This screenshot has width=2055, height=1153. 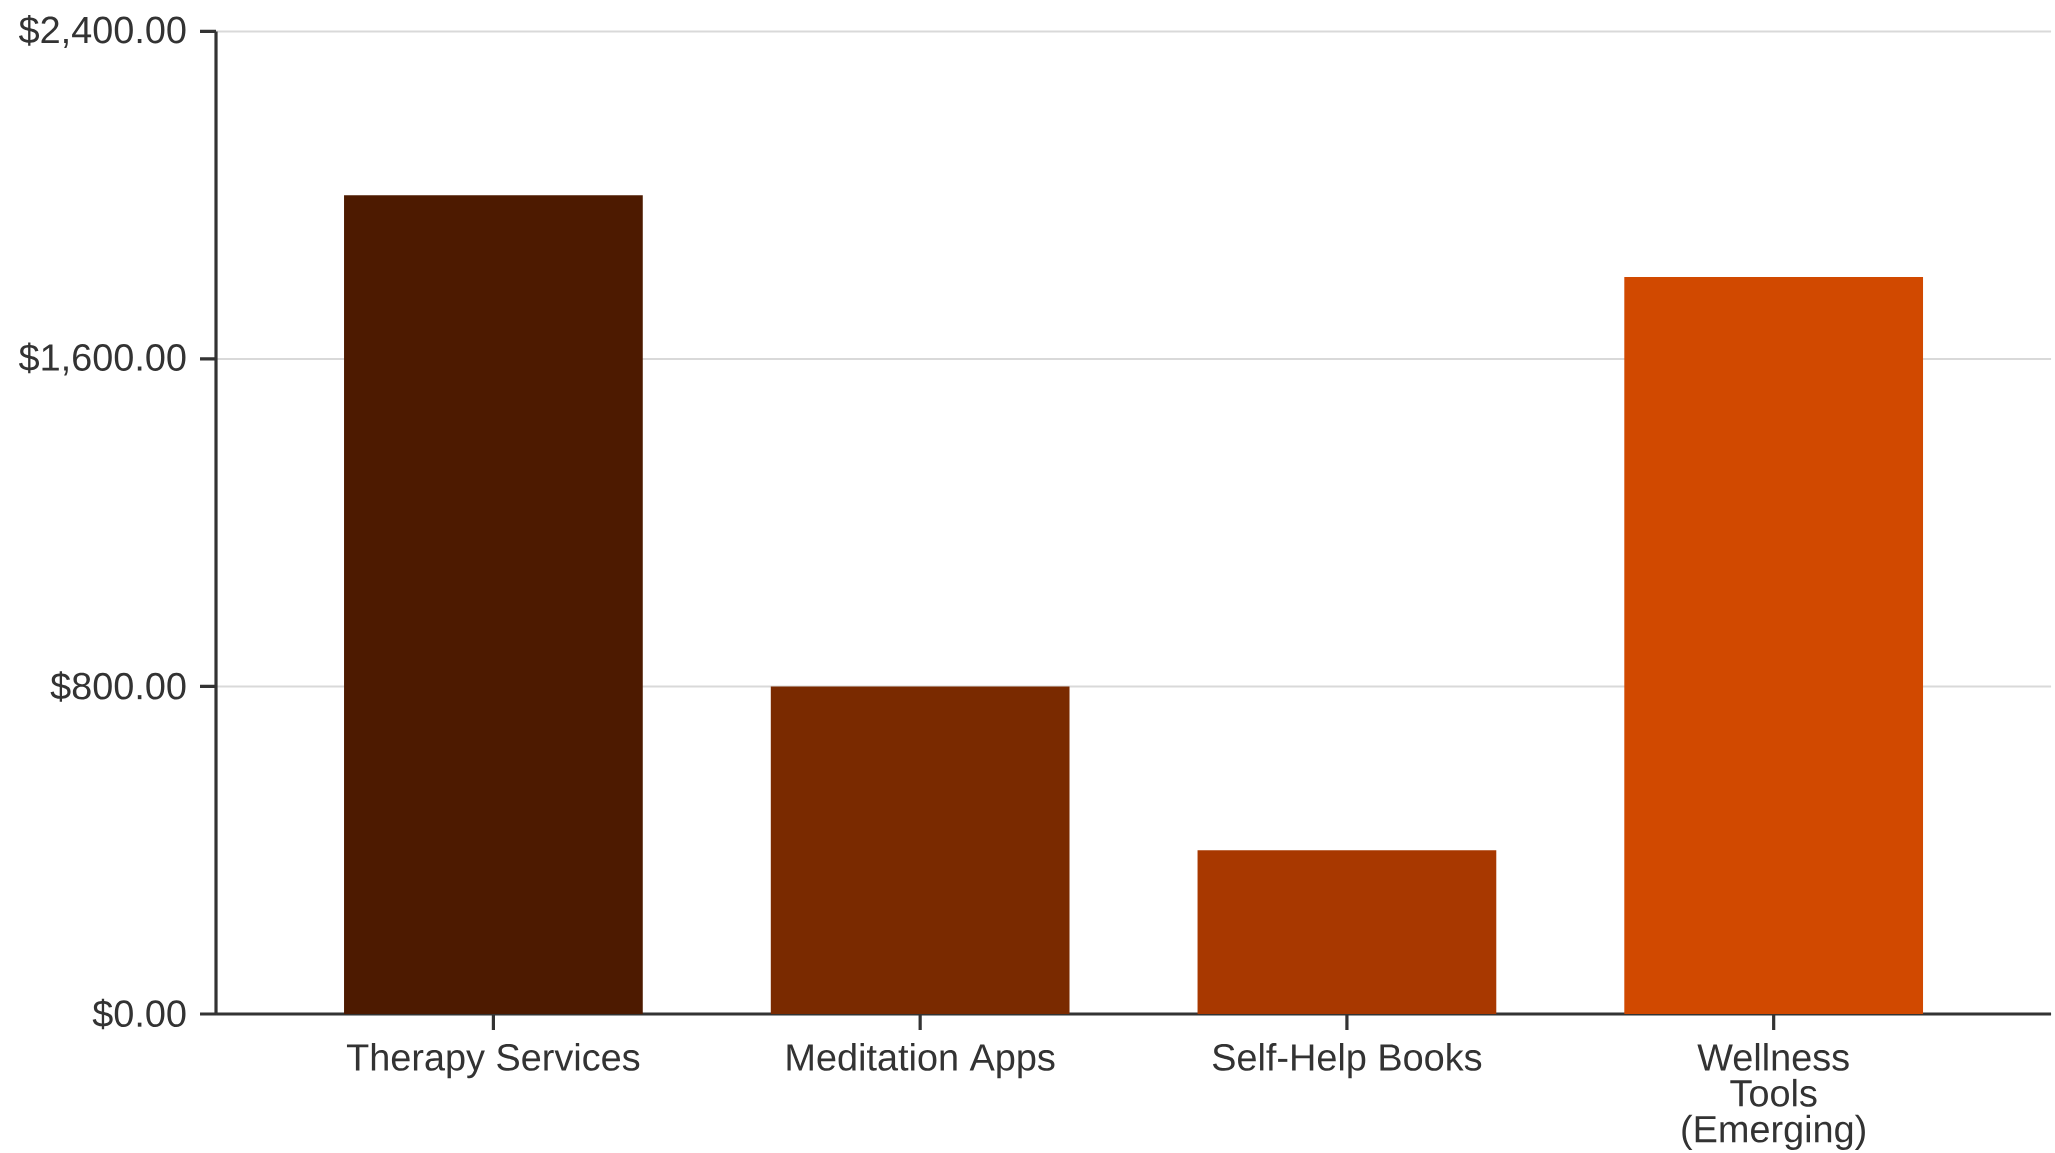 I want to click on x-tick-label: Therapy Services, so click(x=493, y=1061).